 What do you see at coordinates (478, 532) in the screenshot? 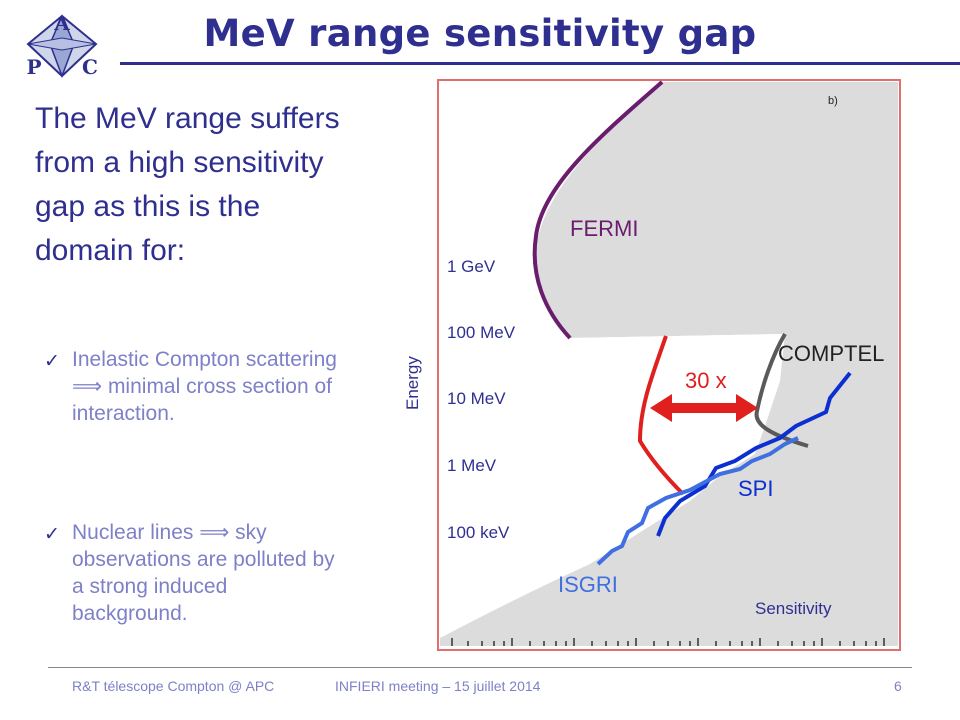
I see `energy-tick-100kev: 100 keV` at bounding box center [478, 532].